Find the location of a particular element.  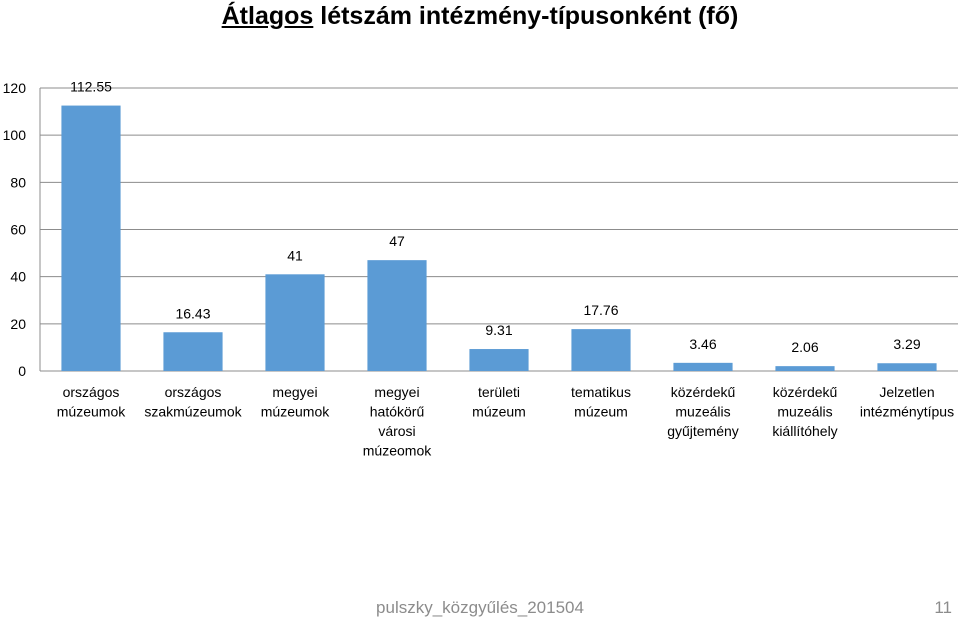

footer: pulszky_közgyűlés_201504 11 is located at coordinates (480, 609).